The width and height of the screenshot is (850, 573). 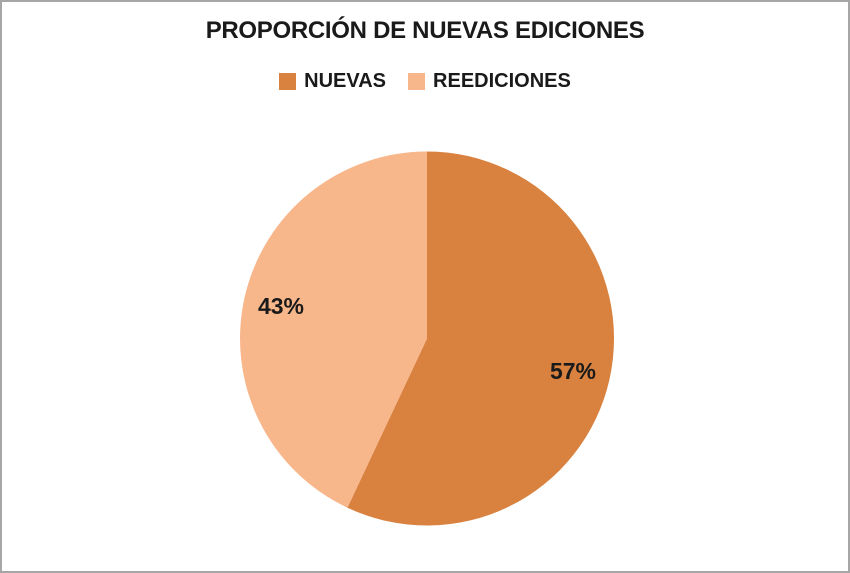 What do you see at coordinates (502, 81) in the screenshot?
I see `legend-label-reediciones: REEDICIONES` at bounding box center [502, 81].